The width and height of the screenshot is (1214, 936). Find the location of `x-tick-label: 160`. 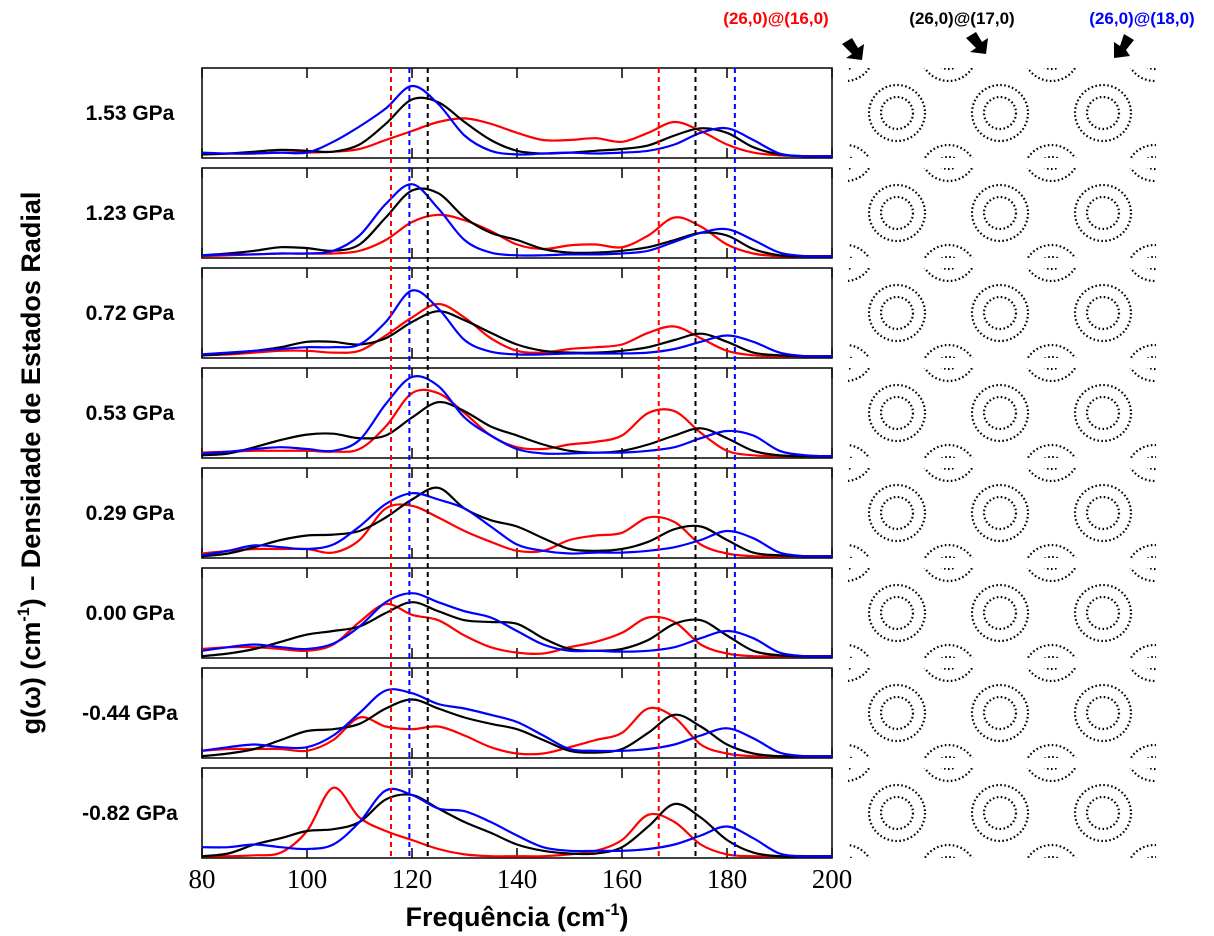

x-tick-label: 160 is located at coordinates (622, 879).